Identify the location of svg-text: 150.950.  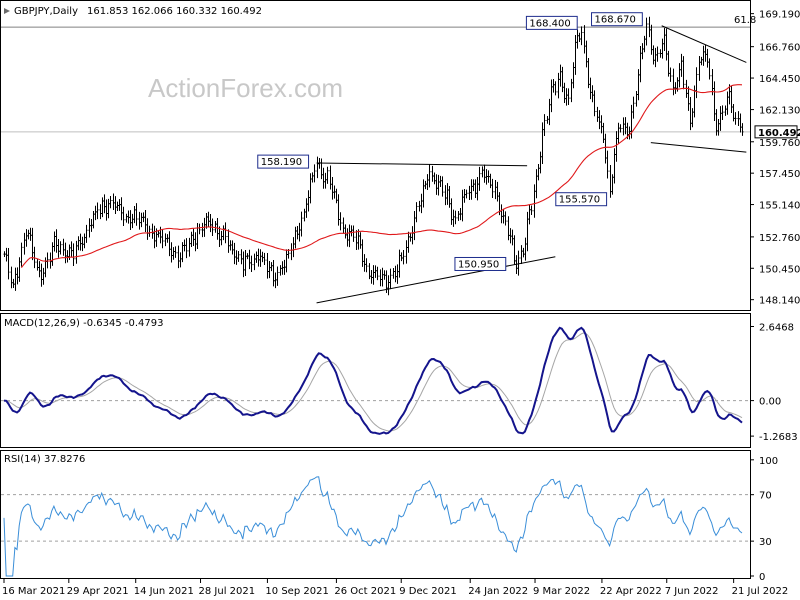
(478, 264).